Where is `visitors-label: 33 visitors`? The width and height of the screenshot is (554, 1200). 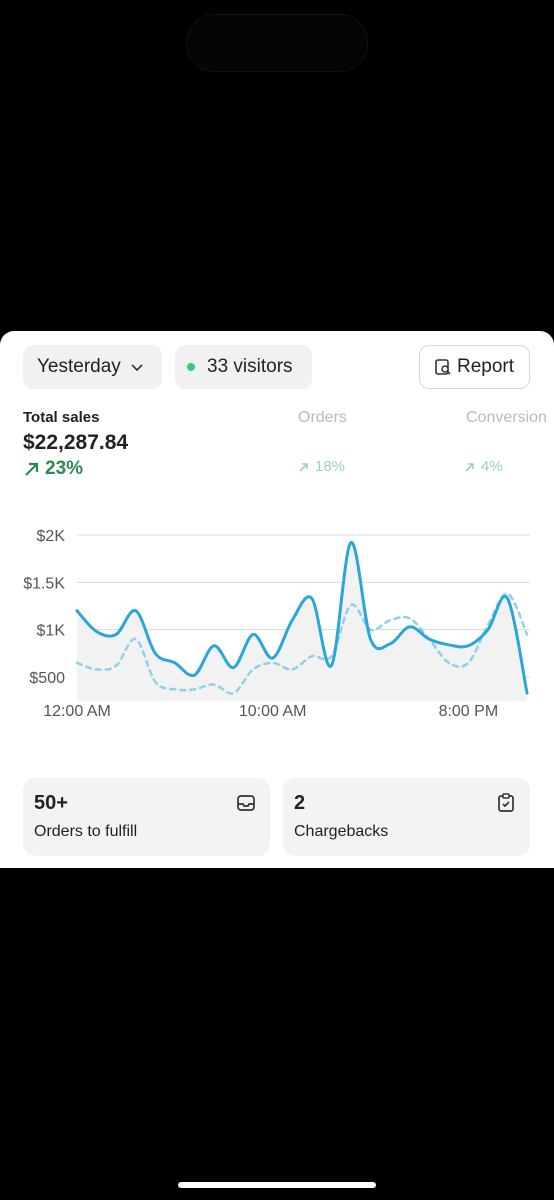 visitors-label: 33 visitors is located at coordinates (250, 366).